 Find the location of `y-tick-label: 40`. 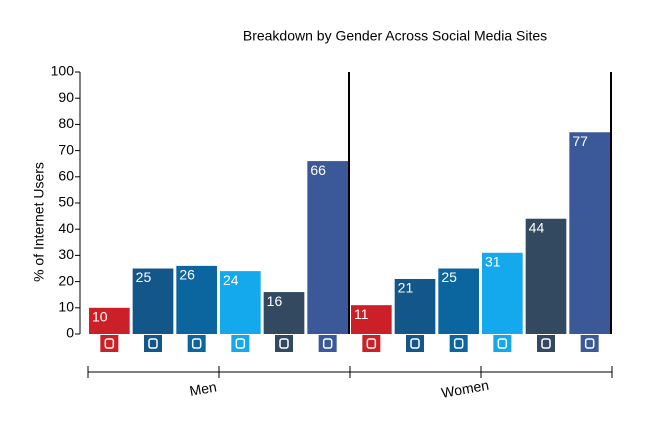

y-tick-label: 40 is located at coordinates (66, 228).